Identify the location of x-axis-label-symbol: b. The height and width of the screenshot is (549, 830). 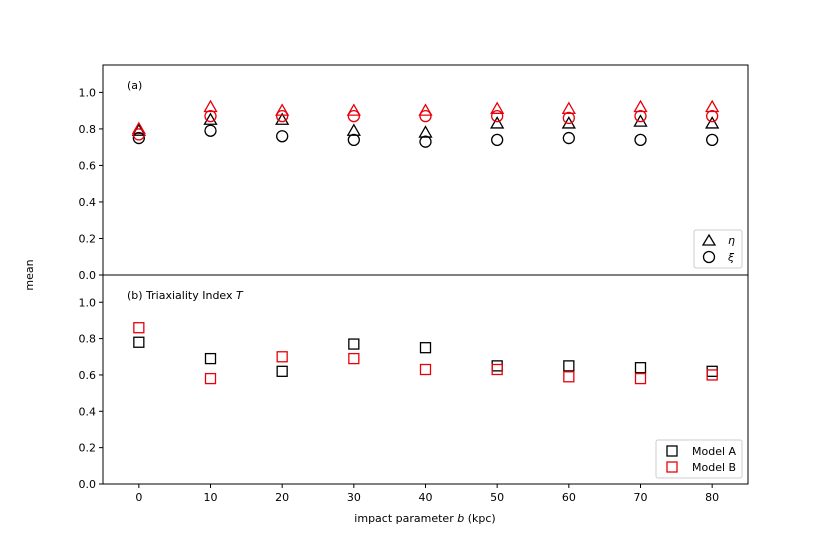
(460, 518).